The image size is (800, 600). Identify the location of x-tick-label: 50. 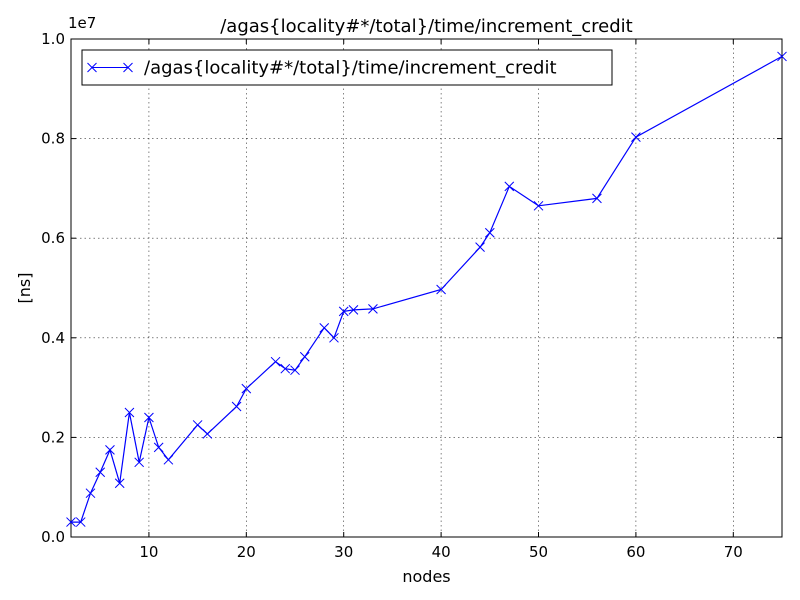
(538, 552).